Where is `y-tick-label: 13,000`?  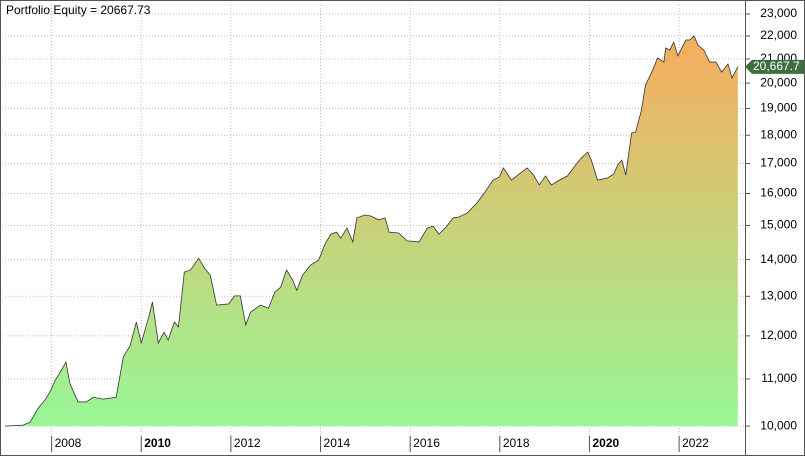
y-tick-label: 13,000 is located at coordinates (778, 295).